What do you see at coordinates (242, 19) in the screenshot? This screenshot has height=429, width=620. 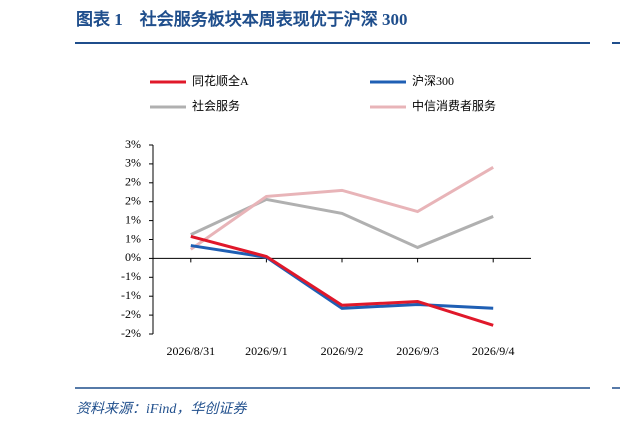 I see `chart-title: 图表 1 社会服务板块本周表现优于沪深 300` at bounding box center [242, 19].